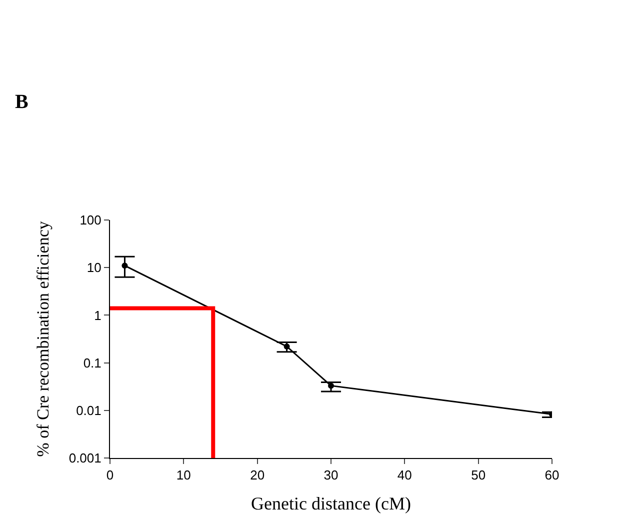  Describe the element at coordinates (331, 475) in the screenshot. I see `x-tick-label: 30` at that location.